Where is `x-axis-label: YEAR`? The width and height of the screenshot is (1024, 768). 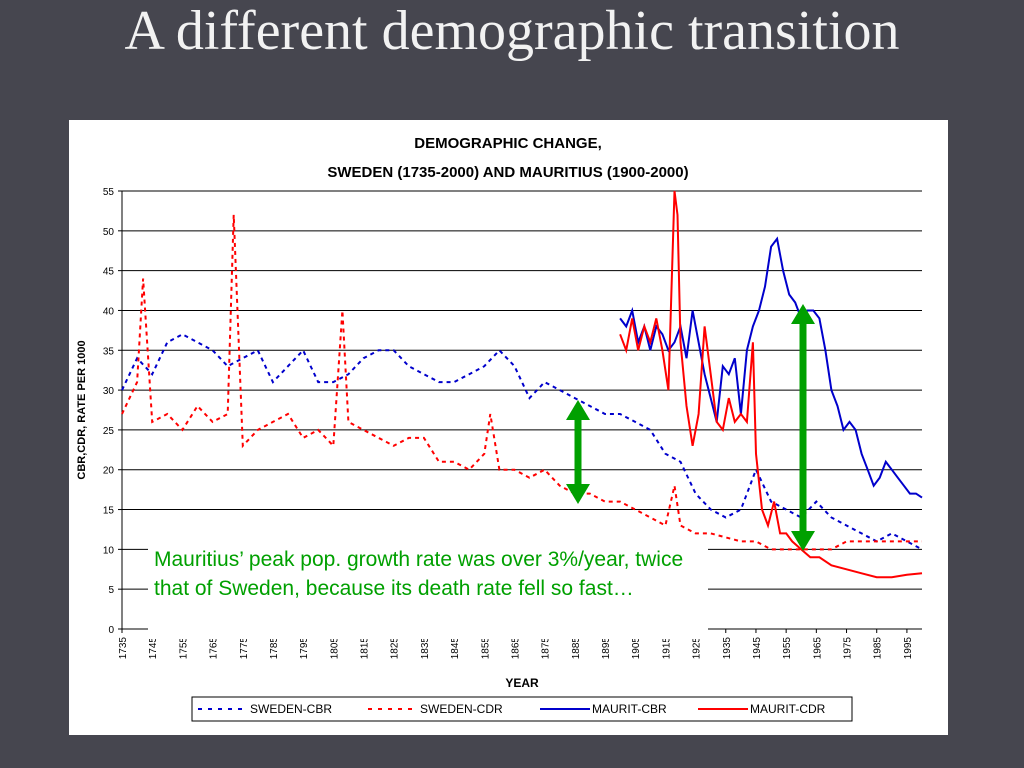 x-axis-label: YEAR is located at coordinates (522, 683).